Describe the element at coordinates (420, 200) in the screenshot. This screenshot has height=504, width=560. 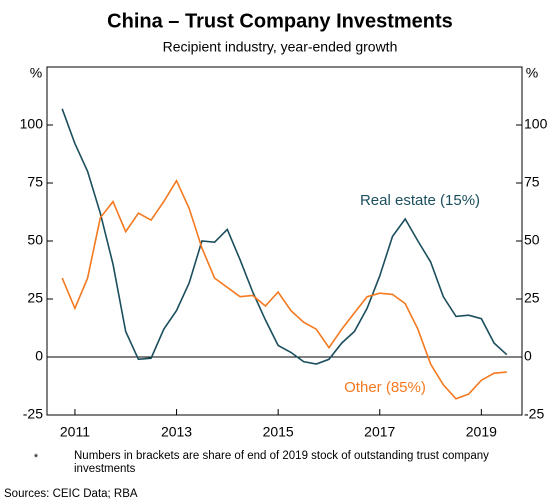
I see `series-label: Real estate (15%)` at that location.